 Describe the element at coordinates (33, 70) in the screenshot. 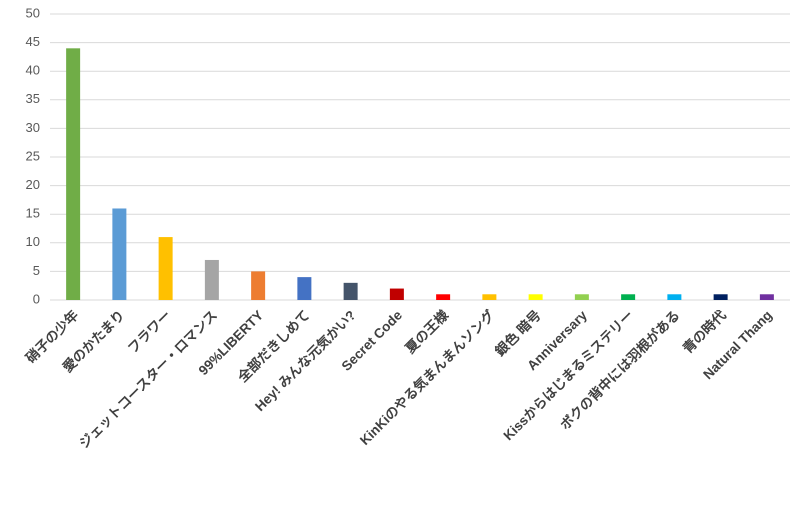

I see `y-tick-label: 40` at that location.